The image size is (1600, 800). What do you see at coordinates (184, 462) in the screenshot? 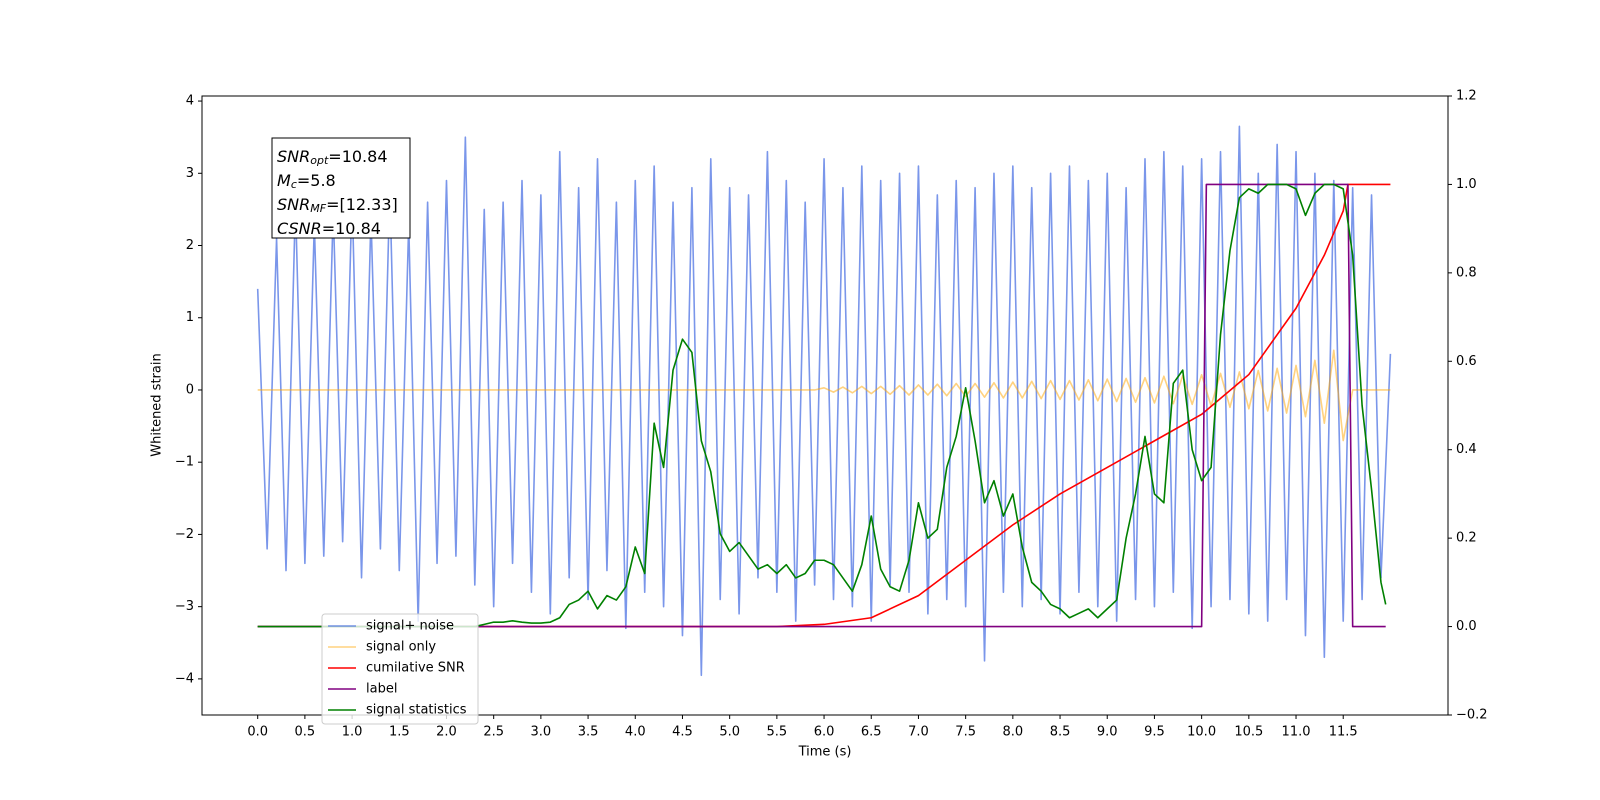
I see `y-tick-label: −1` at bounding box center [184, 462].